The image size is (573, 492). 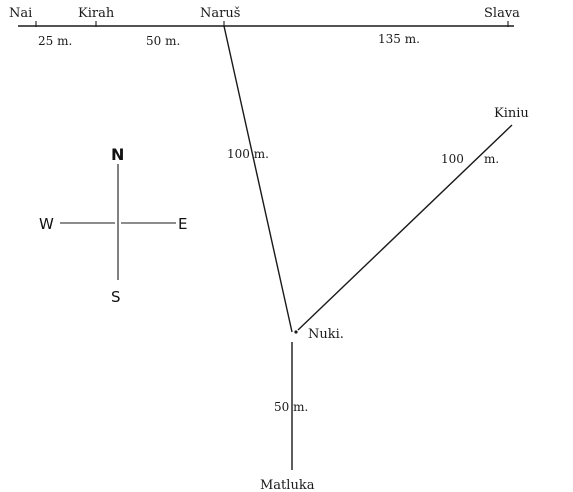 I want to click on distance-narus-nuki: 100 m., so click(x=248, y=154).